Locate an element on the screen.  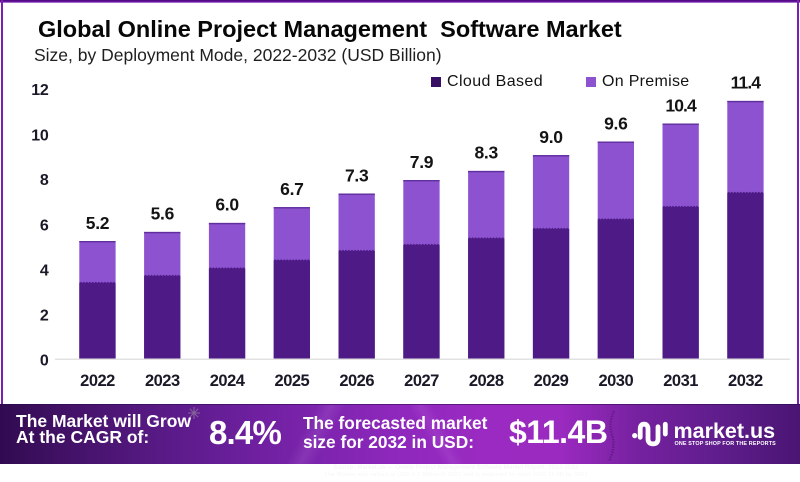
svg-text: 6 is located at coordinates (44, 226).